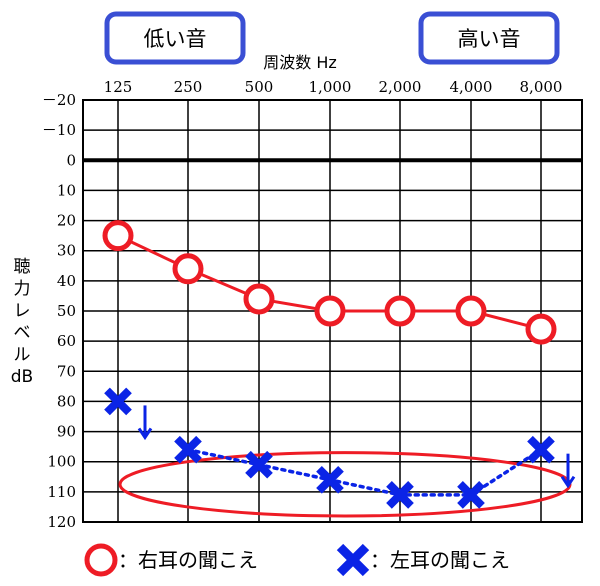  I want to click on low-sound-pill: 低い音, so click(175, 38).